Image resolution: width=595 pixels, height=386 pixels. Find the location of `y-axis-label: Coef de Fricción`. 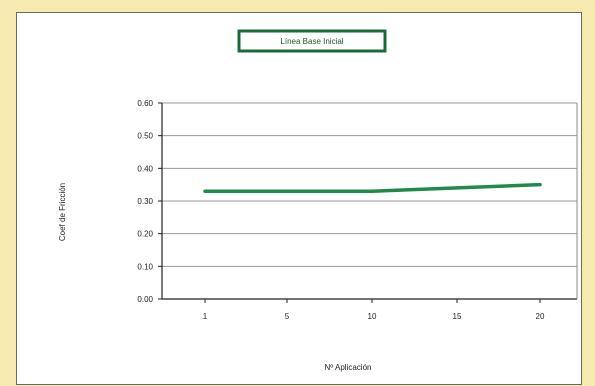

y-axis-label: Coef de Fricción is located at coordinates (62, 212).